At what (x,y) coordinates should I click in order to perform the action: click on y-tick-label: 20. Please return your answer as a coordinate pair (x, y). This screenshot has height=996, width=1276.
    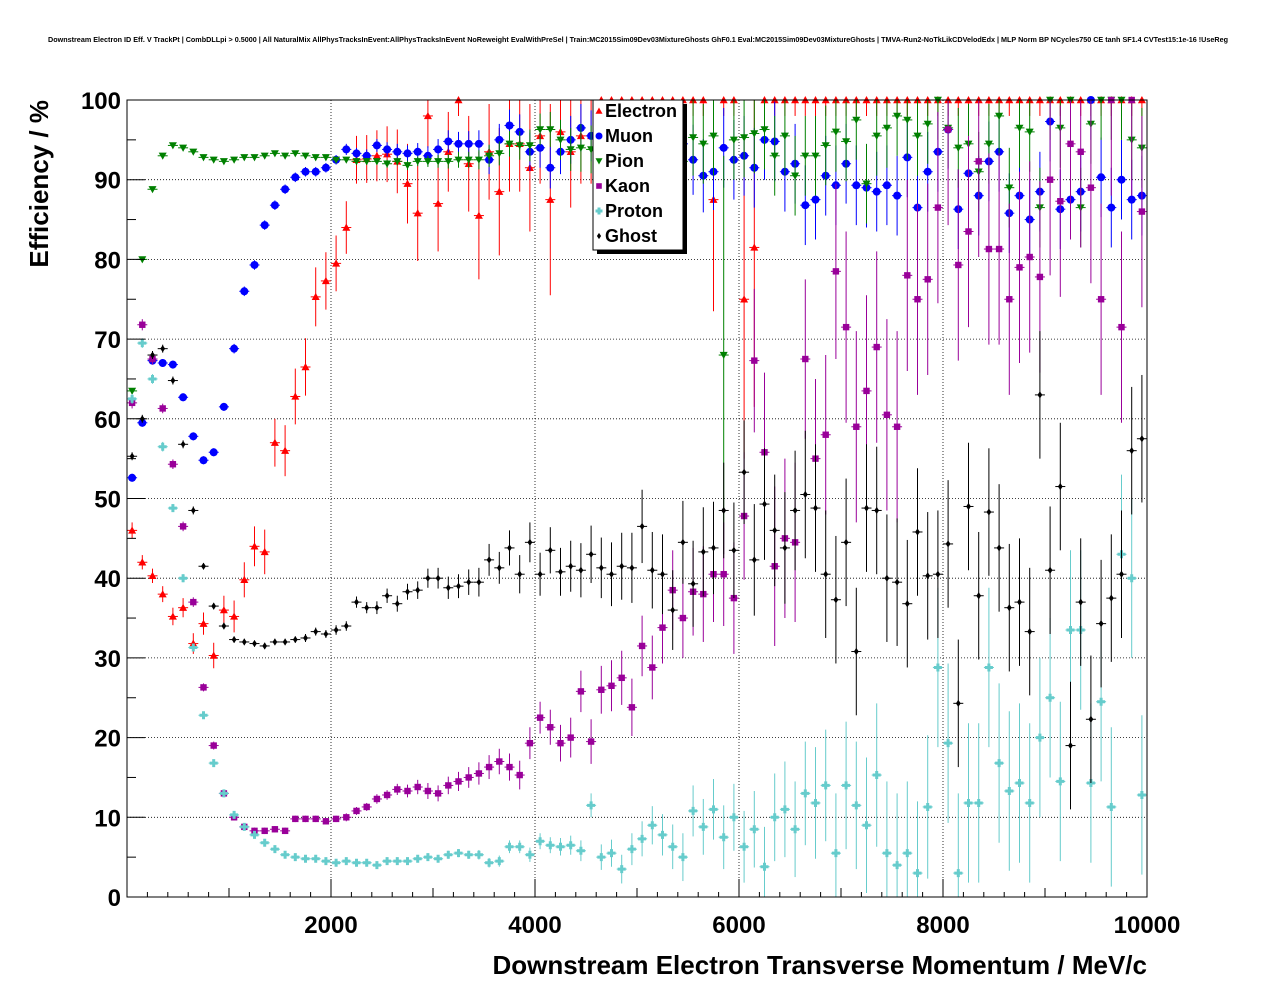
    Looking at the image, I should click on (107, 739).